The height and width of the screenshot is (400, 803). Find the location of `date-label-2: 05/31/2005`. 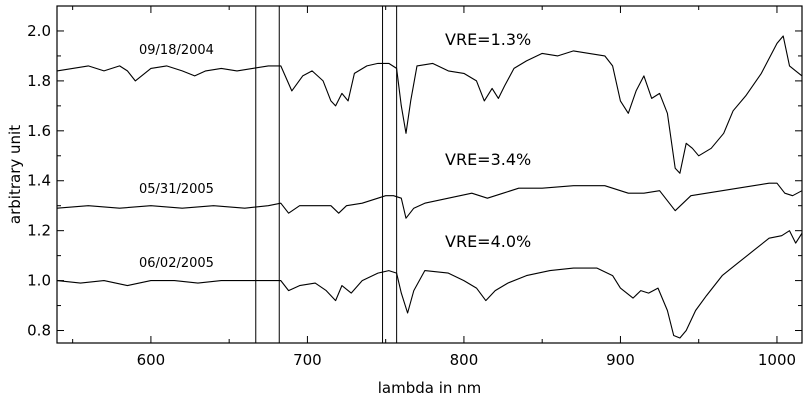

date-label-2: 05/31/2005 is located at coordinates (176, 189).